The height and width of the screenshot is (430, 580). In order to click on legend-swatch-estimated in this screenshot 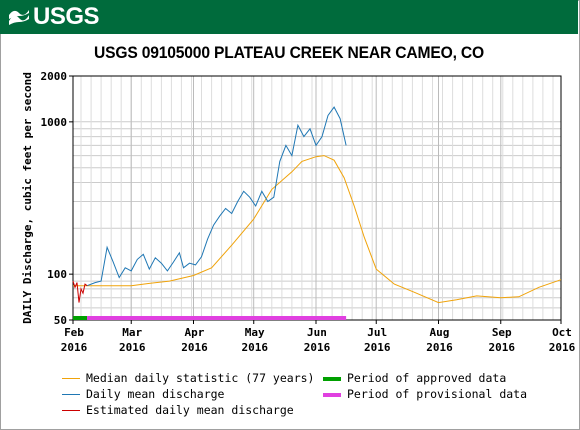, I will do `click(71, 410)`.